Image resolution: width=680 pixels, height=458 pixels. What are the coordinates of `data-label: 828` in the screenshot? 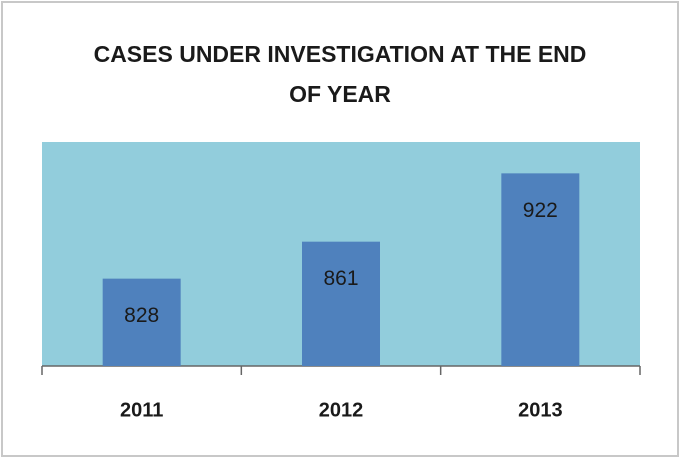 It's located at (141, 315).